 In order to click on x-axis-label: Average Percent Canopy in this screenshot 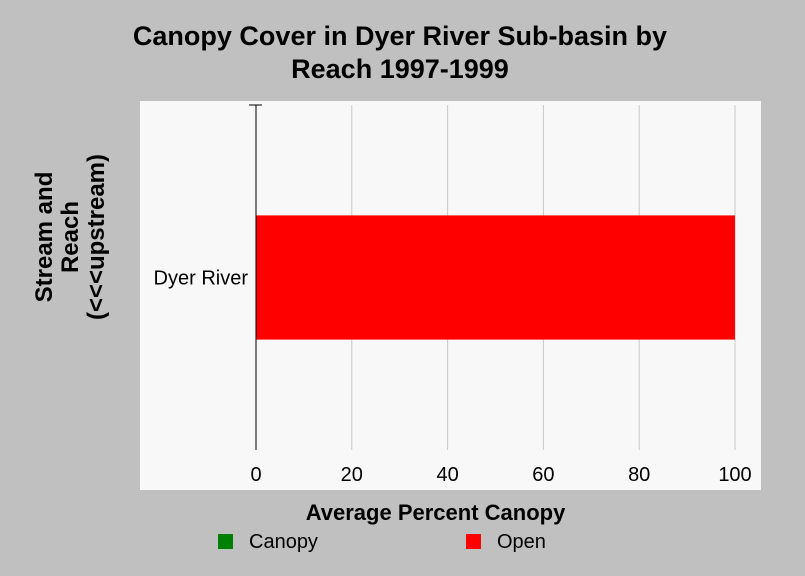, I will do `click(435, 512)`.